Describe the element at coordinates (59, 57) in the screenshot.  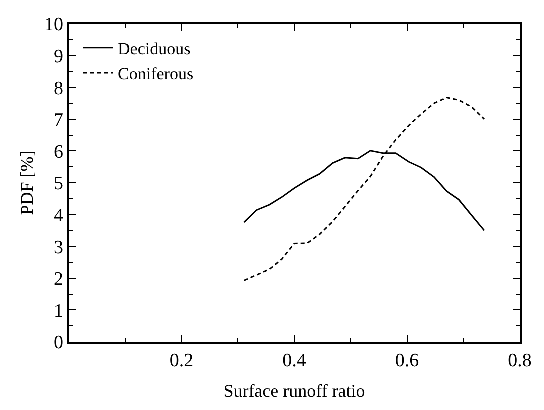
I see `y-tick-label: 9` at that location.